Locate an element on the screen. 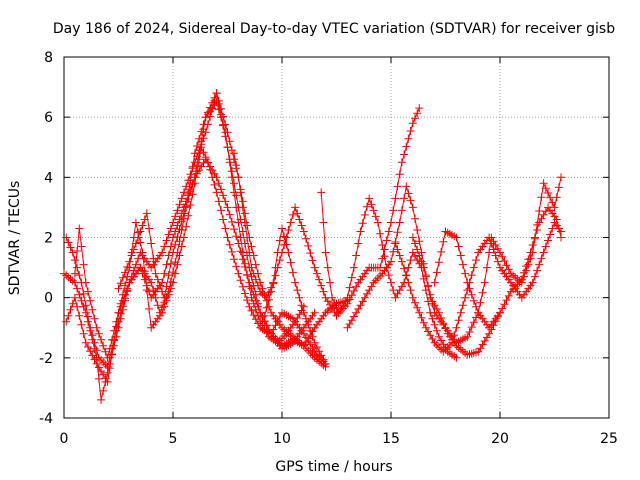 The height and width of the screenshot is (480, 640). series-sat-j is located at coordinates (478, 287).